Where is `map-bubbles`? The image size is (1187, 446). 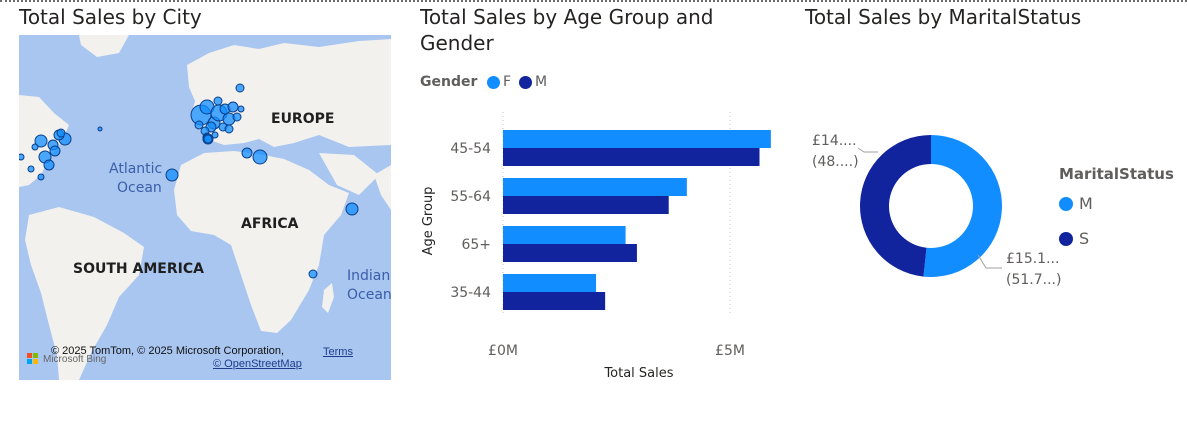
map-bubbles is located at coordinates (189, 181).